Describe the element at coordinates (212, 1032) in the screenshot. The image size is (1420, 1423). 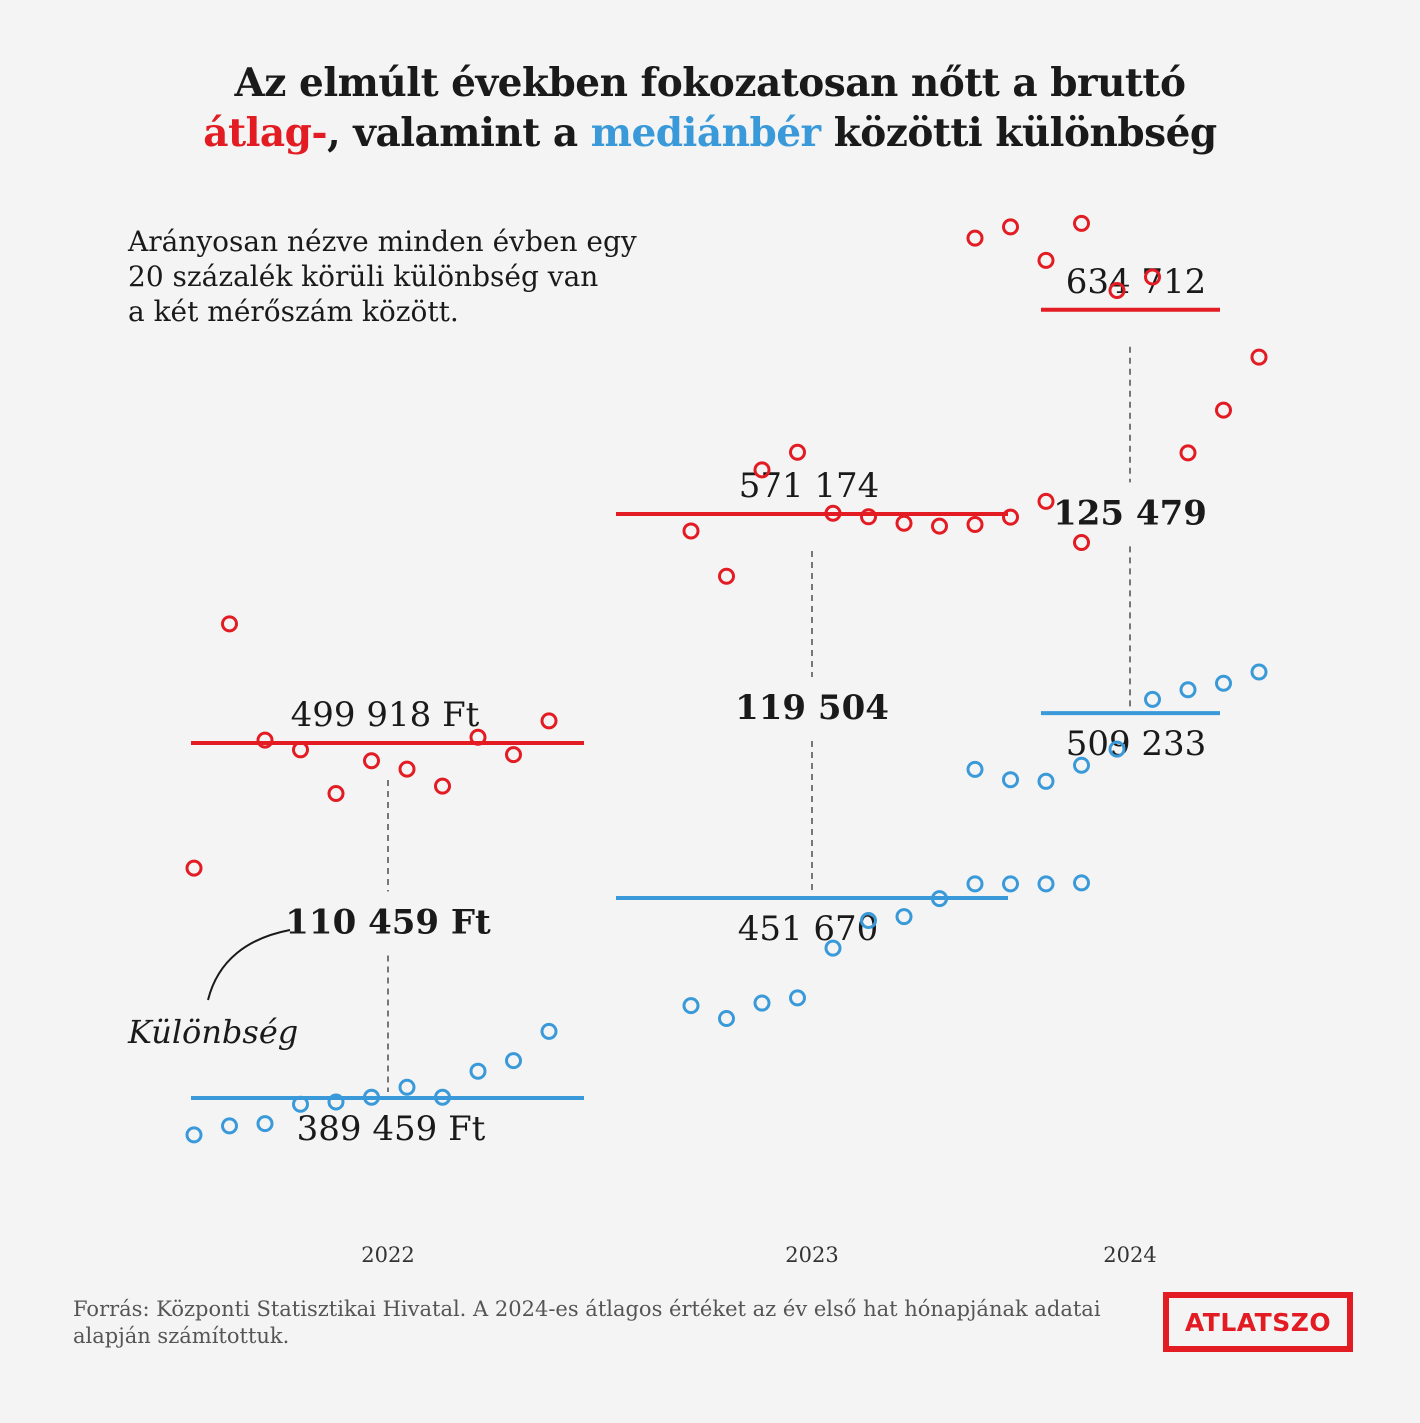
I see `difference-annotation: Különbség` at that location.